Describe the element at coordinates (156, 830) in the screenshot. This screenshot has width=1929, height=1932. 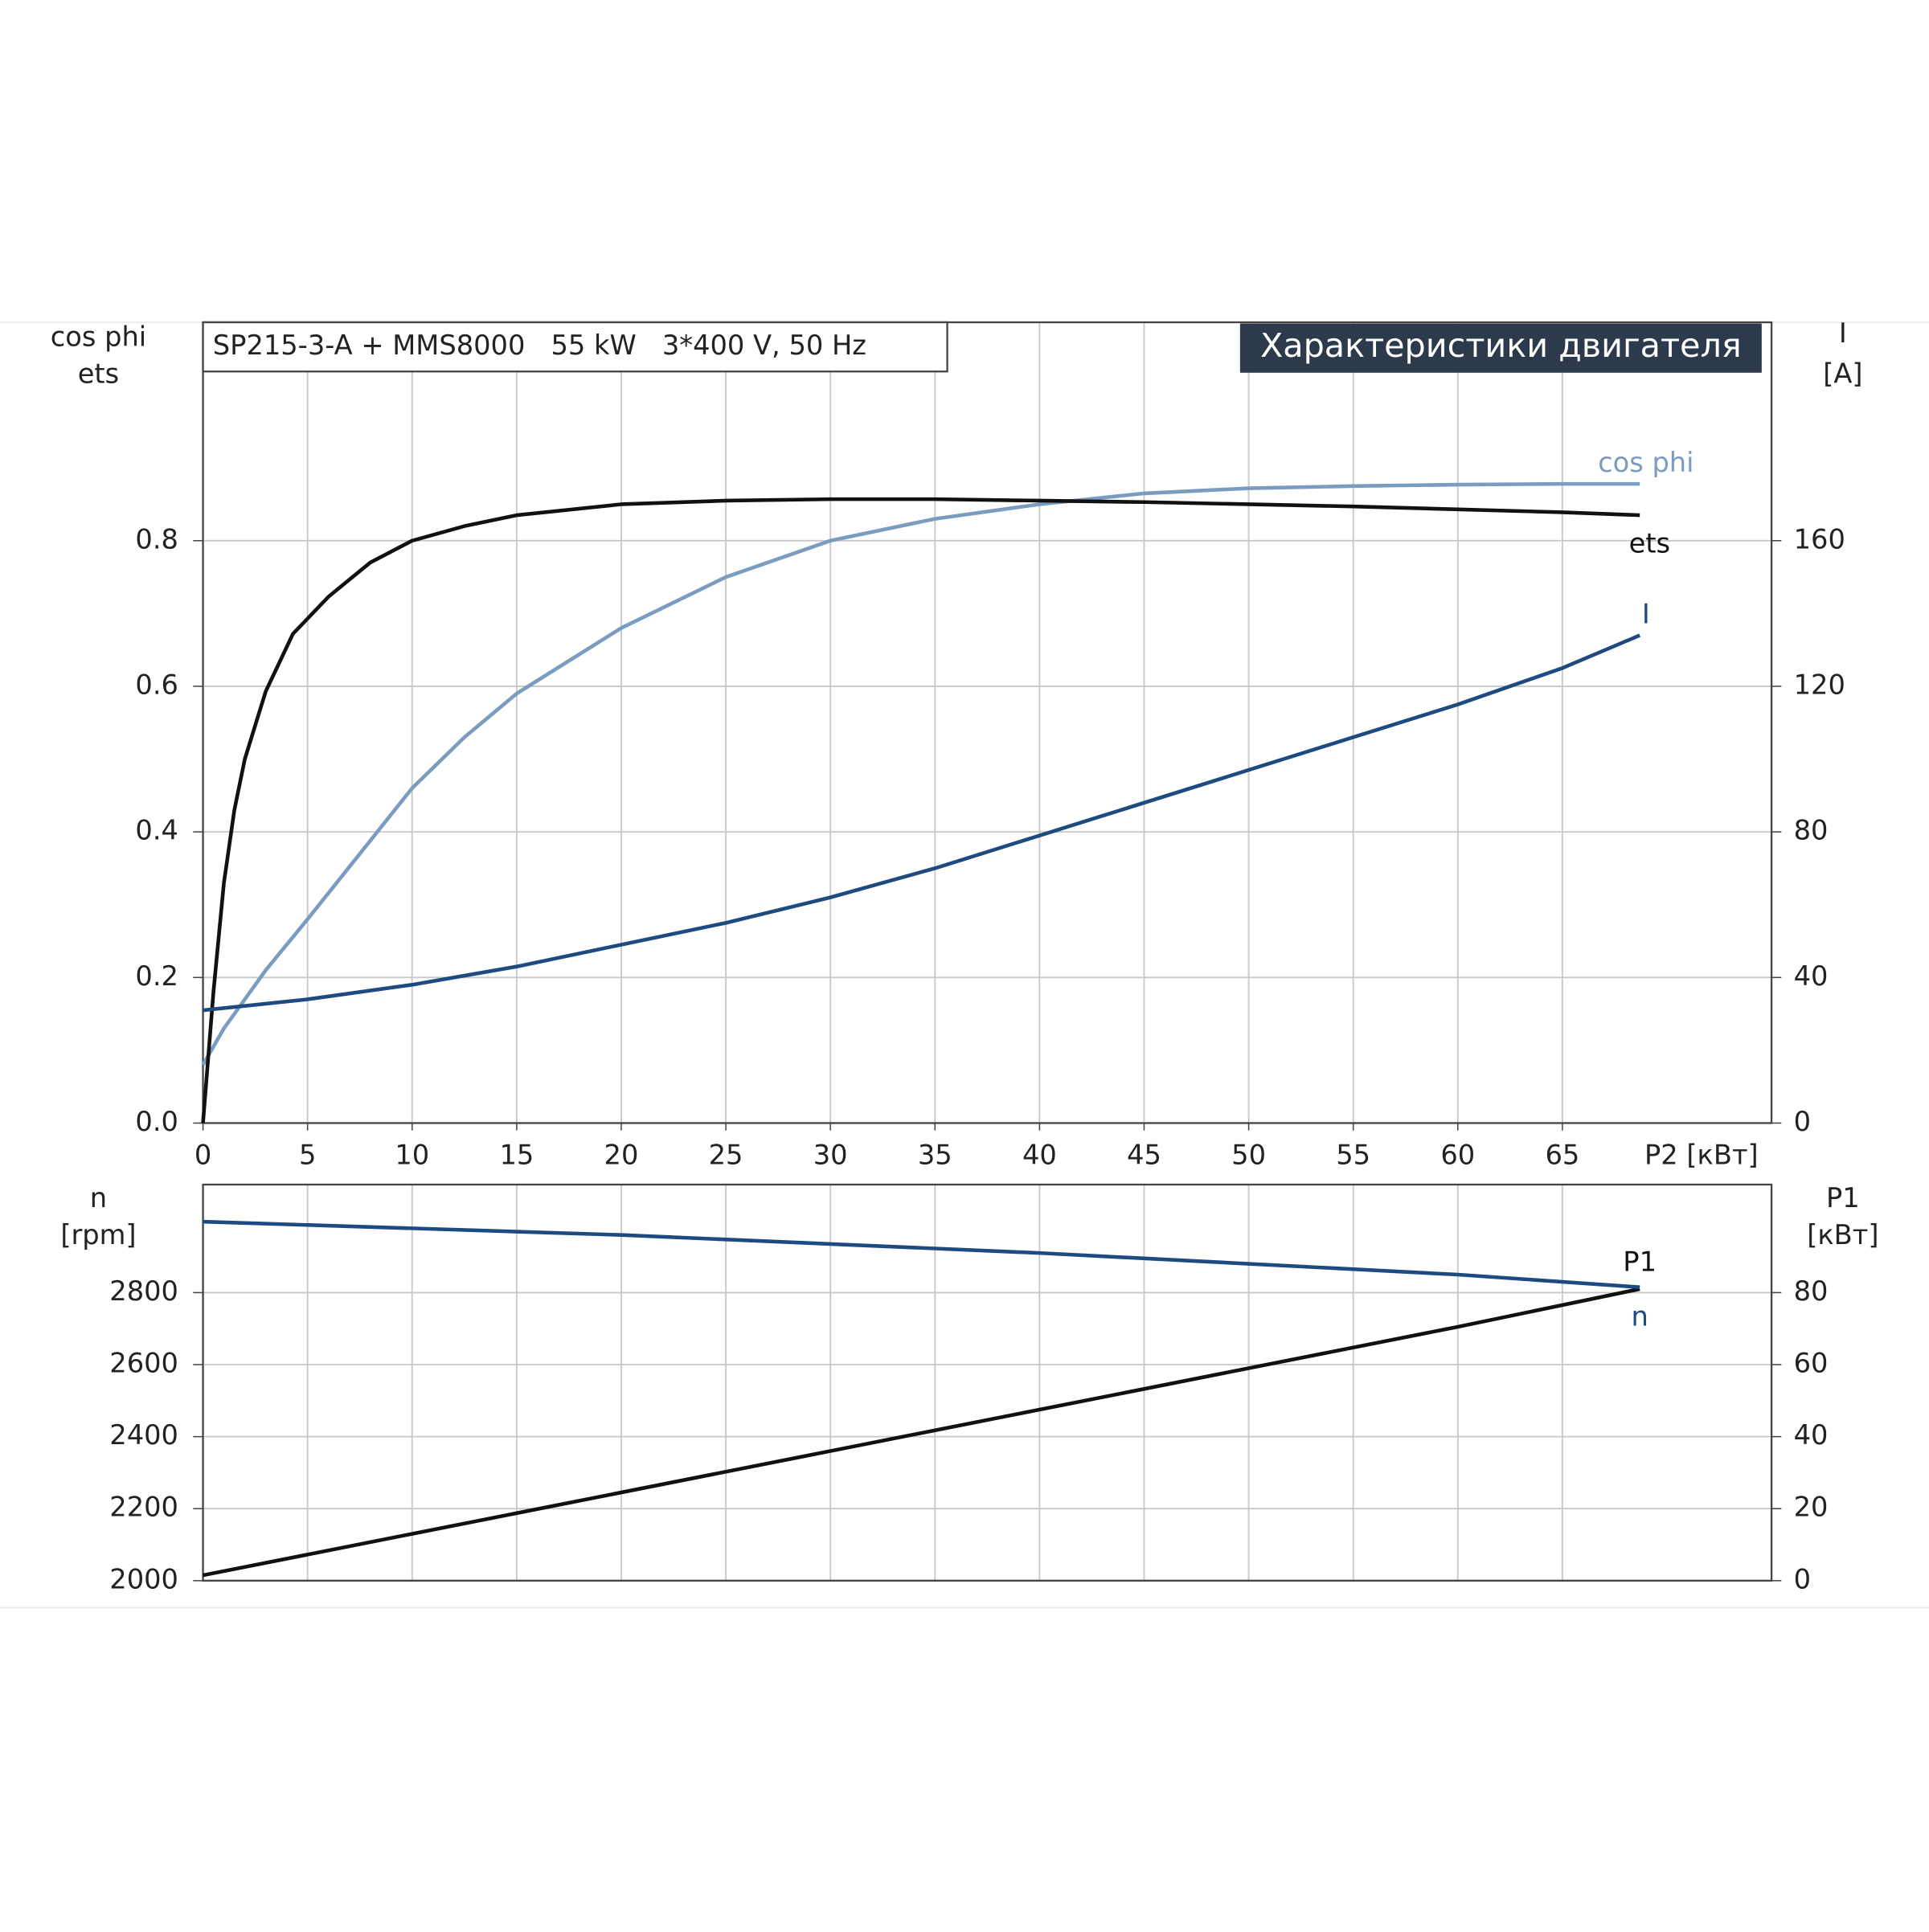
I see `y-tick-label: 0.4` at that location.